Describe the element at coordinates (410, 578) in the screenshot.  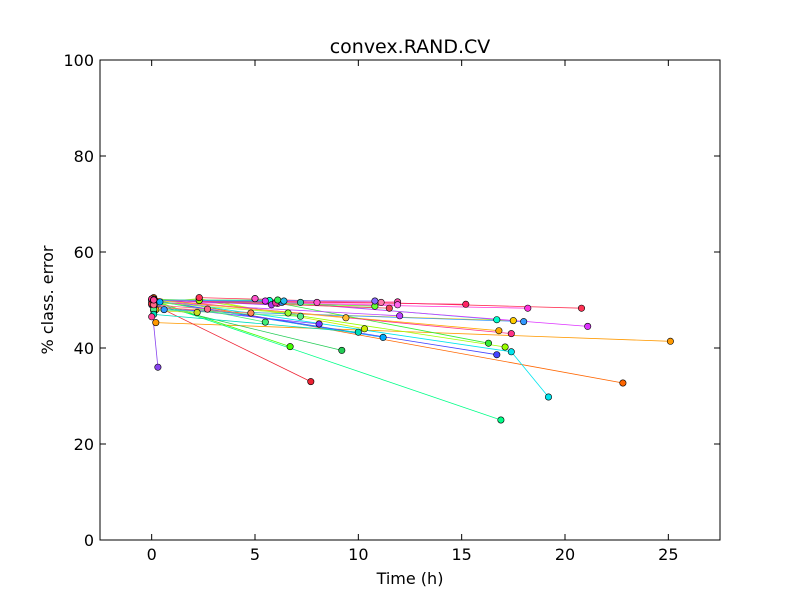
I see `x-axis-label: Time (h)` at that location.